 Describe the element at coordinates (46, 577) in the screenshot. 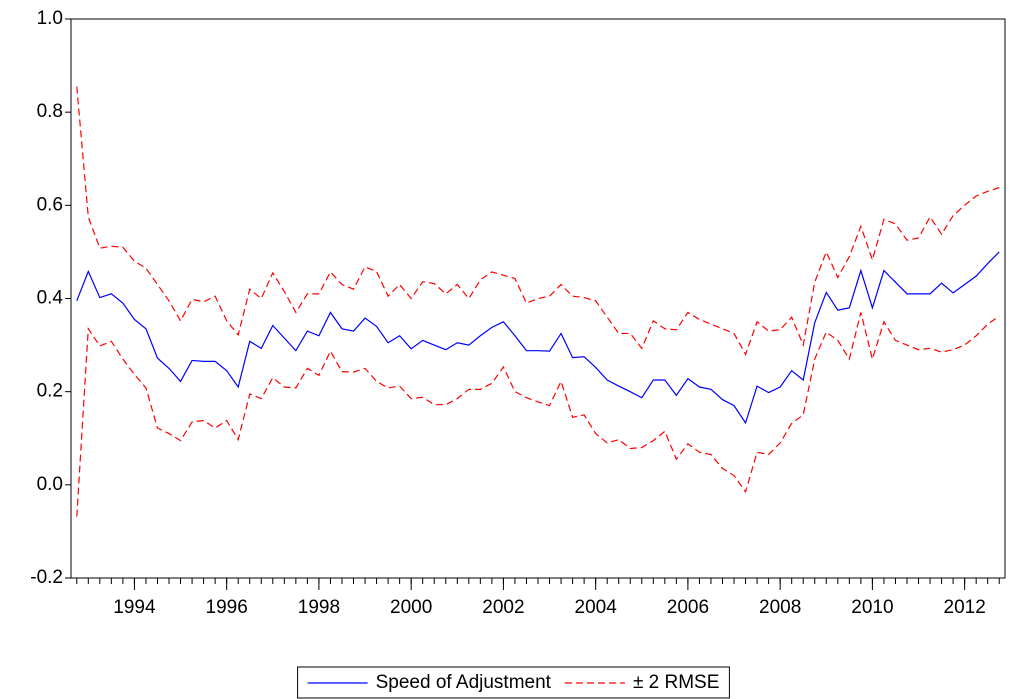

I see `y-tick-label: -0.2` at that location.